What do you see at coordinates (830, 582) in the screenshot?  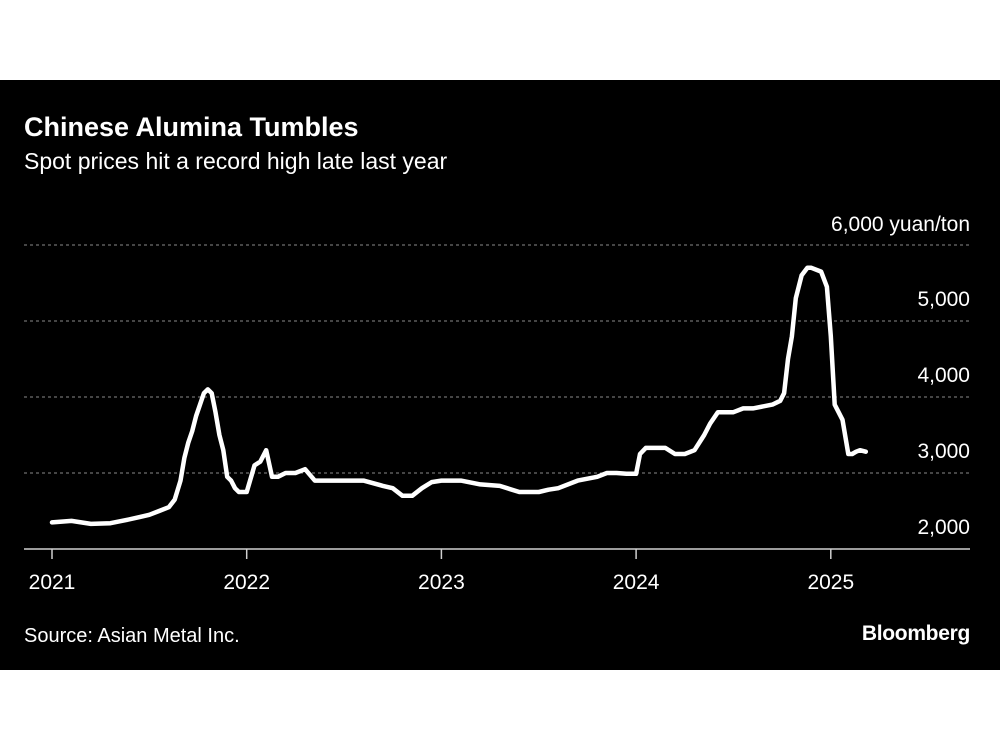 I see `x-tick-label-2025: 2025` at bounding box center [830, 582].